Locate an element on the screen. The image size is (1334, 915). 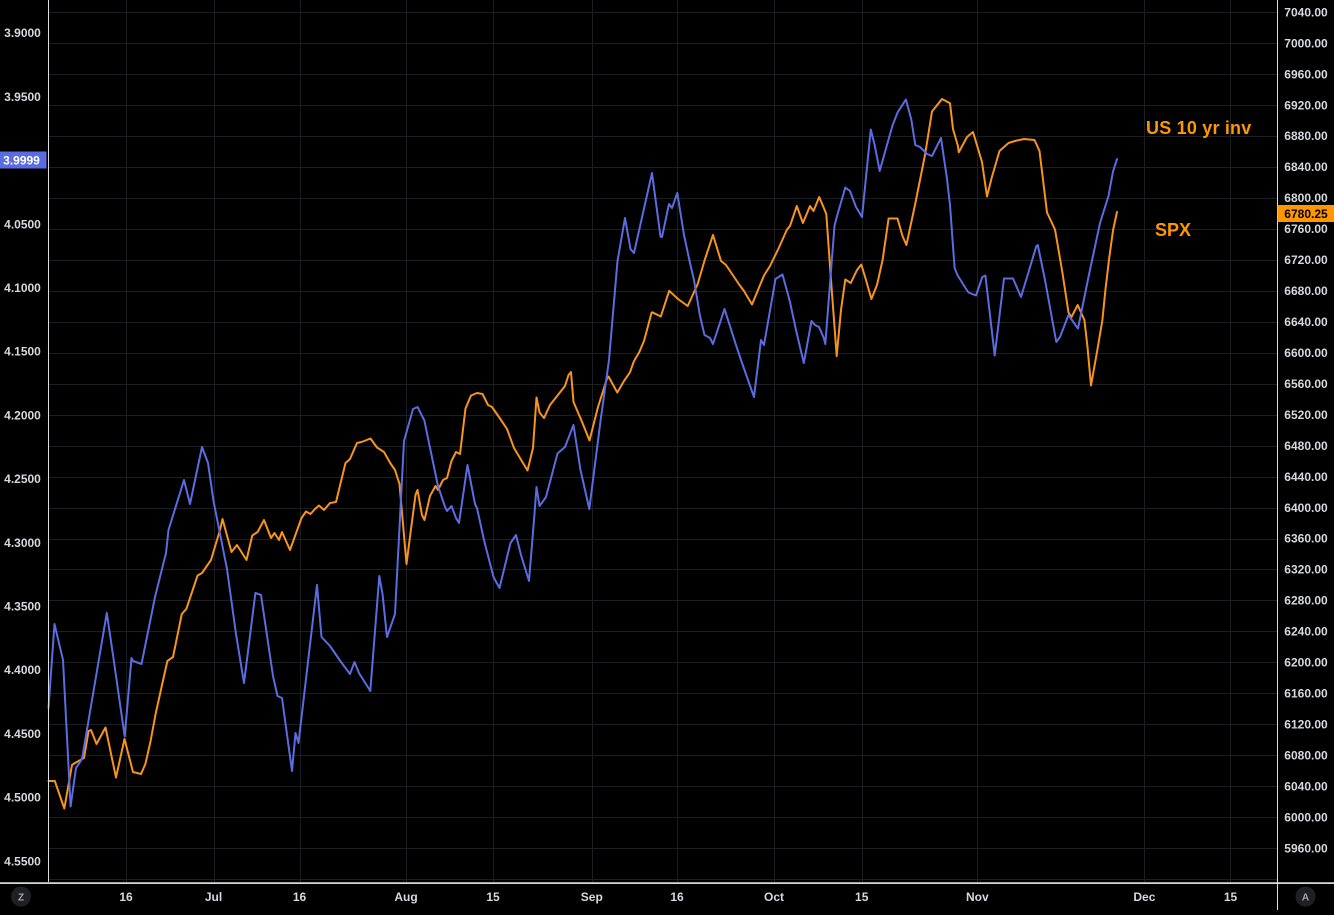
svg-text: 6160.00 is located at coordinates (1306, 694).